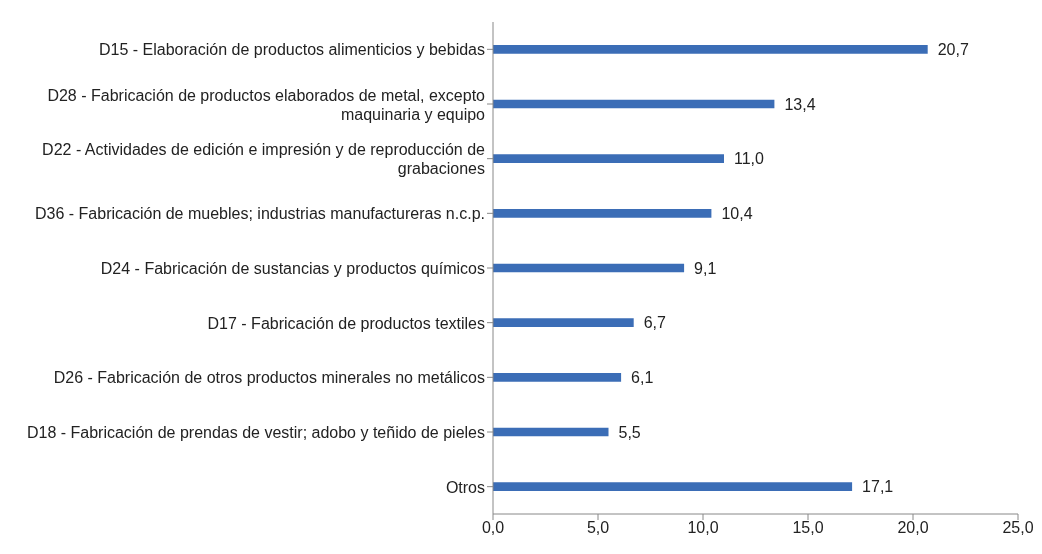 Image resolution: width=1042 pixels, height=554 pixels. What do you see at coordinates (269, 377) in the screenshot?
I see `y-tick-label: D26 - Fabricación de otros productos minerales no metálicos` at bounding box center [269, 377].